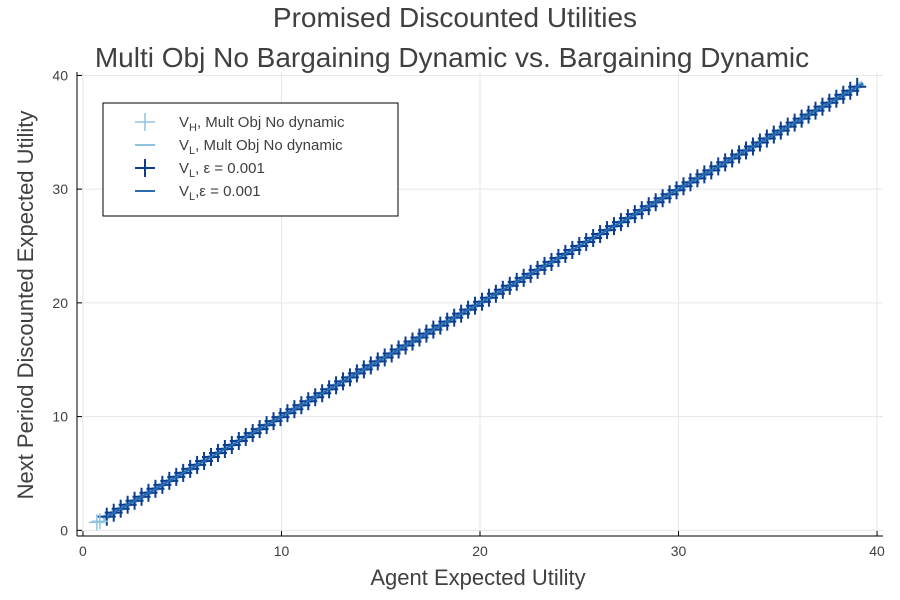  Describe the element at coordinates (60, 303) in the screenshot. I see `y-tick-label-2: 20` at that location.